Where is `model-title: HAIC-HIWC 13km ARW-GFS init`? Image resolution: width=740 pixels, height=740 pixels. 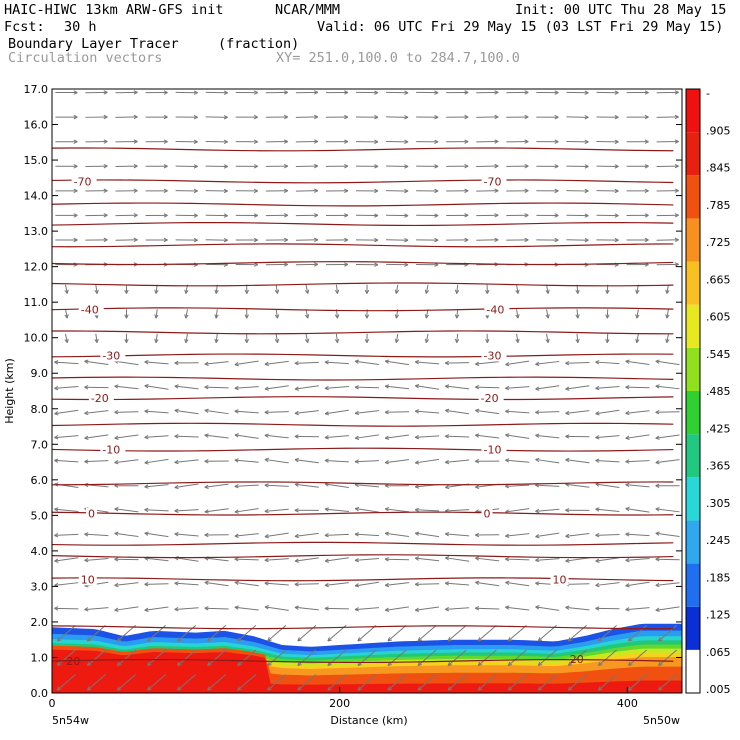
model-title: HAIC-HIWC 13km ARW-GFS init is located at coordinates (114, 10).